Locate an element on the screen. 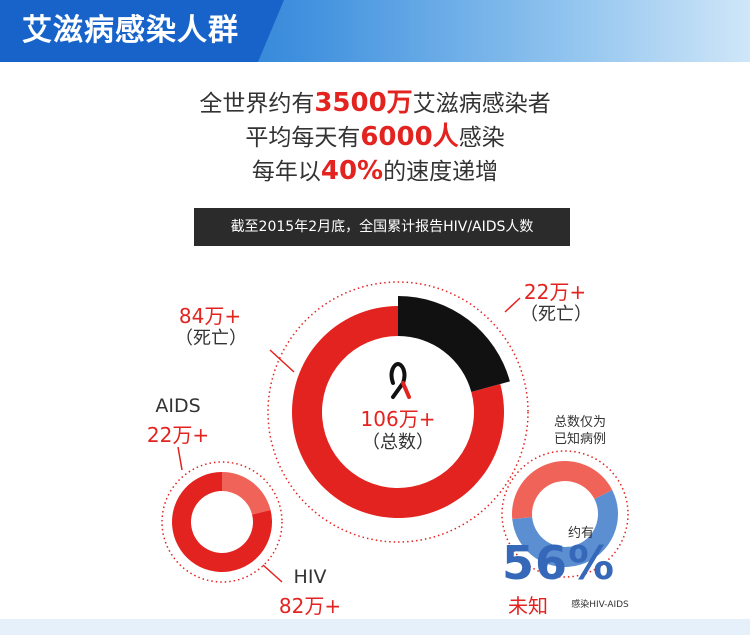 The height and width of the screenshot is (635, 750). footer-strip is located at coordinates (375, 627).